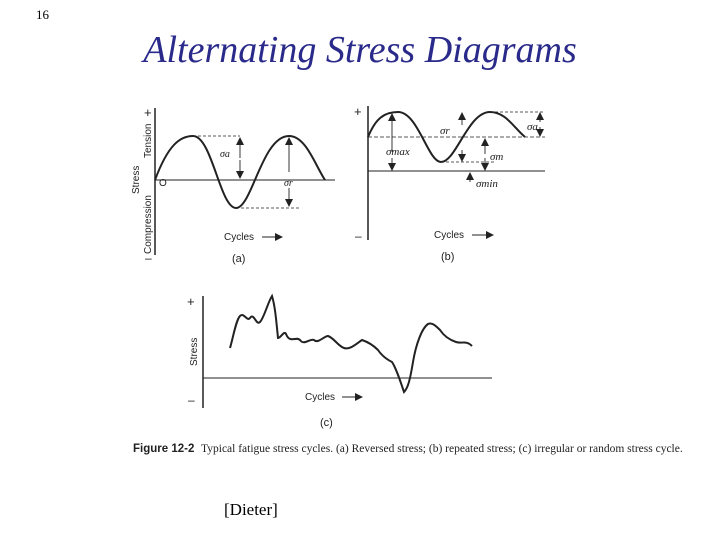 This screenshot has width=720, height=540. Describe the element at coordinates (358, 111) in the screenshot. I see `panel-b-plus-label: +` at that location.